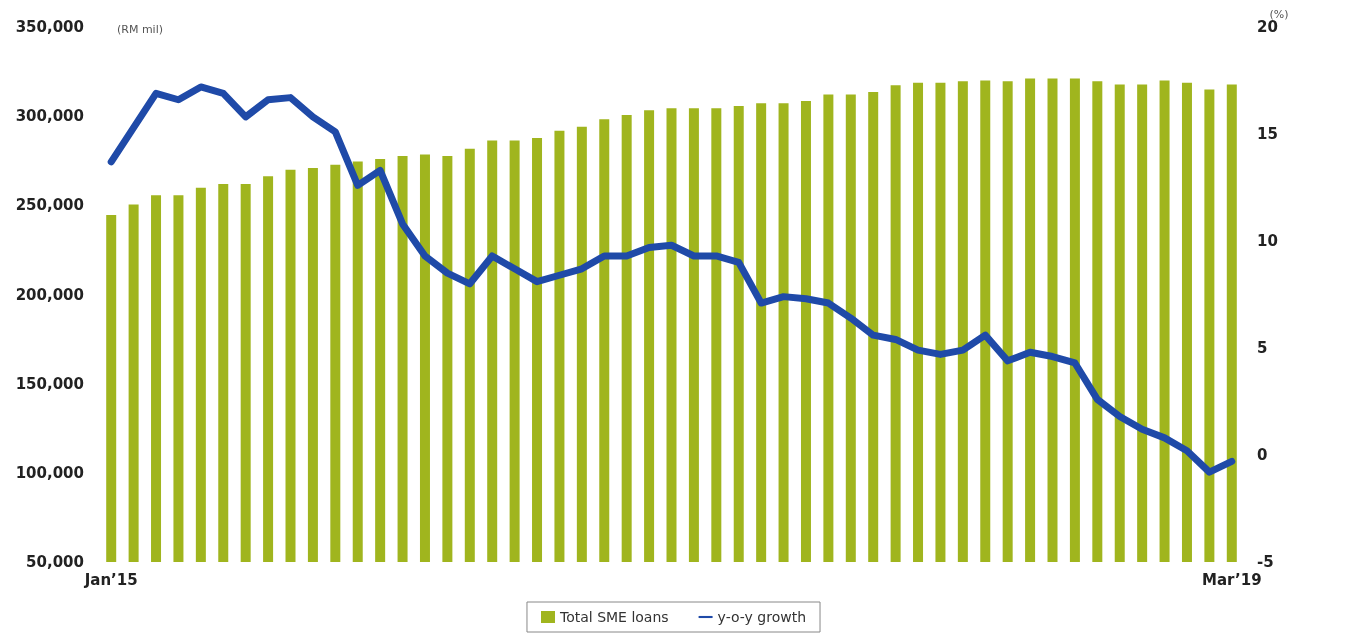 Image resolution: width=1347 pixels, height=643 pixels. I want to click on y-tick-label: 300,000, so click(49, 116).